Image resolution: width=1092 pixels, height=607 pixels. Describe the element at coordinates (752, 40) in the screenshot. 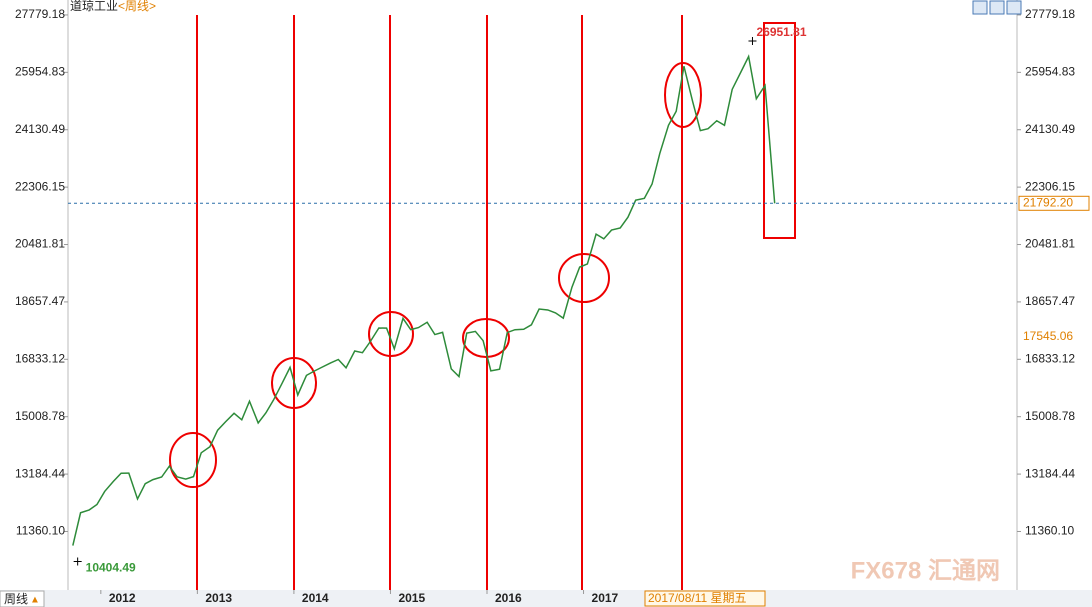

I see `high-marker` at that location.